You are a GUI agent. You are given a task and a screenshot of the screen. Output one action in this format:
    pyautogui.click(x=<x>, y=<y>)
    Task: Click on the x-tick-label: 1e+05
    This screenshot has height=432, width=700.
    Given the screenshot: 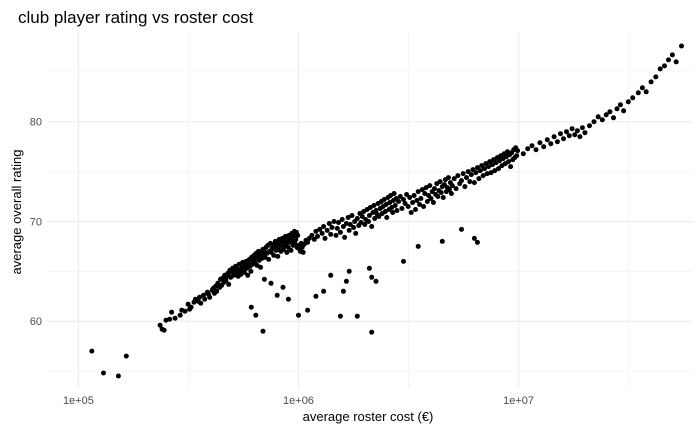 What is the action you would take?
    pyautogui.click(x=78, y=401)
    